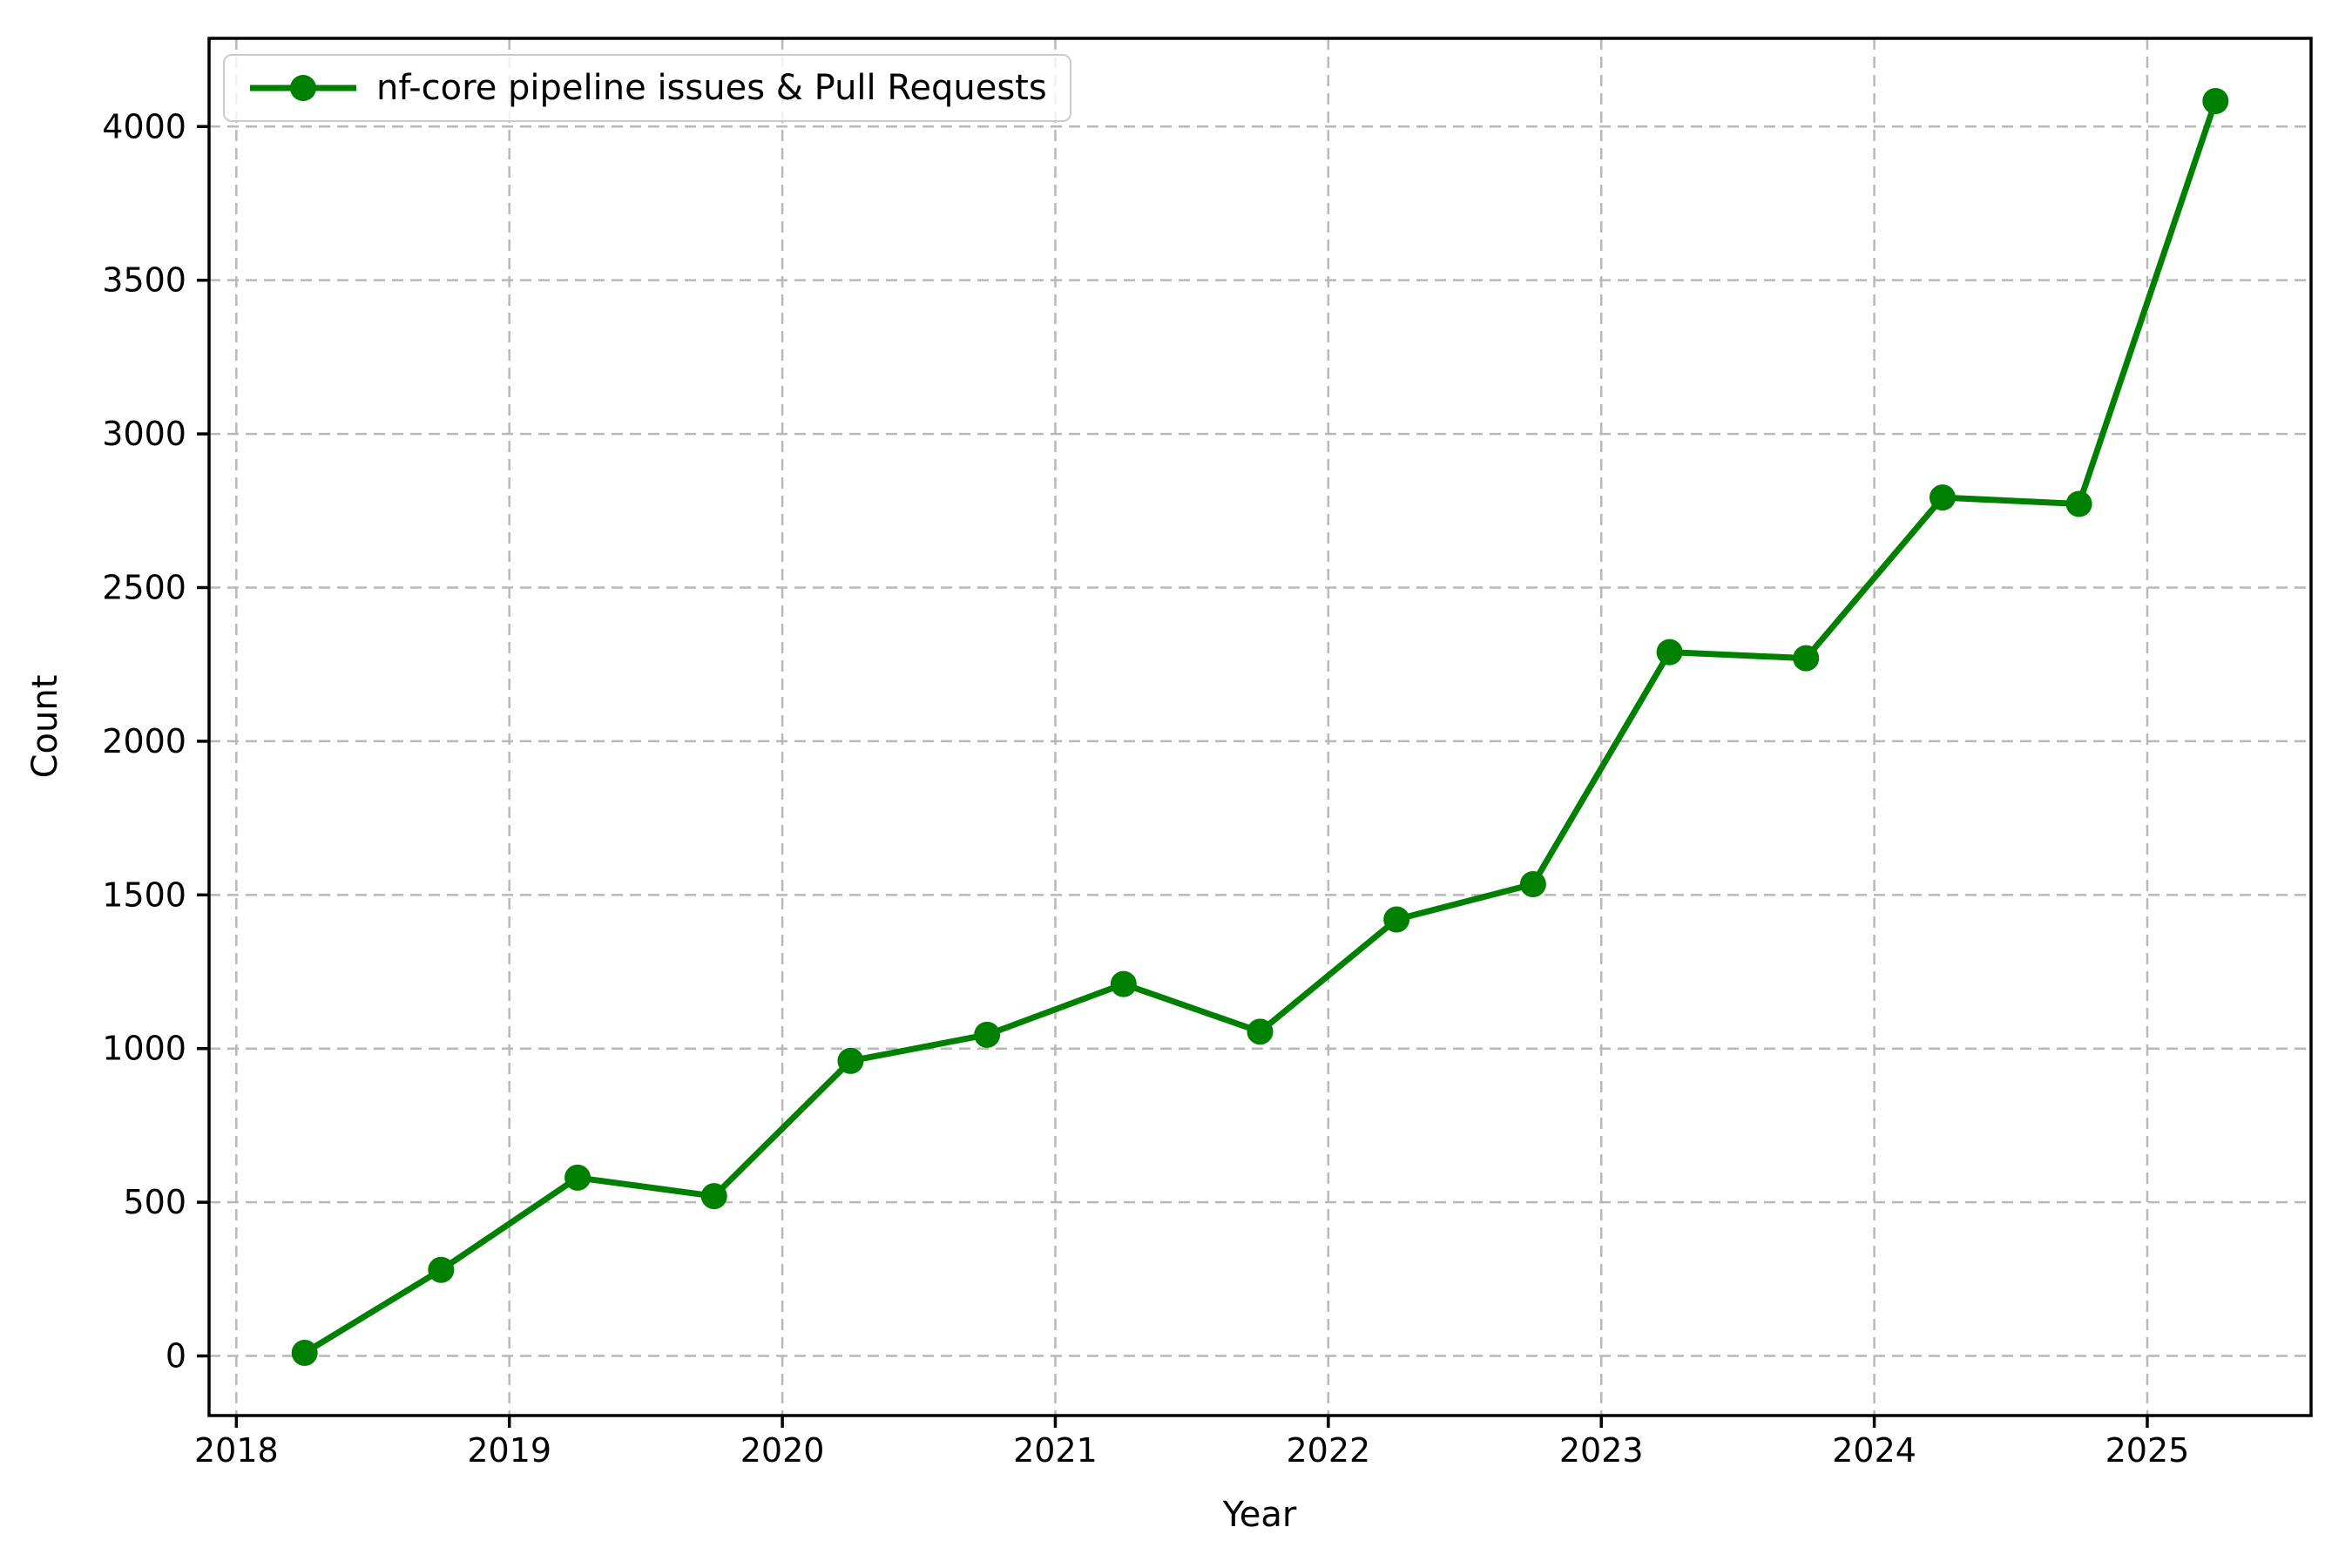 Image resolution: width=2352 pixels, height=1568 pixels. What do you see at coordinates (711, 88) in the screenshot?
I see `legend-label: nf-core pipeline issues & Pull Requests` at bounding box center [711, 88].